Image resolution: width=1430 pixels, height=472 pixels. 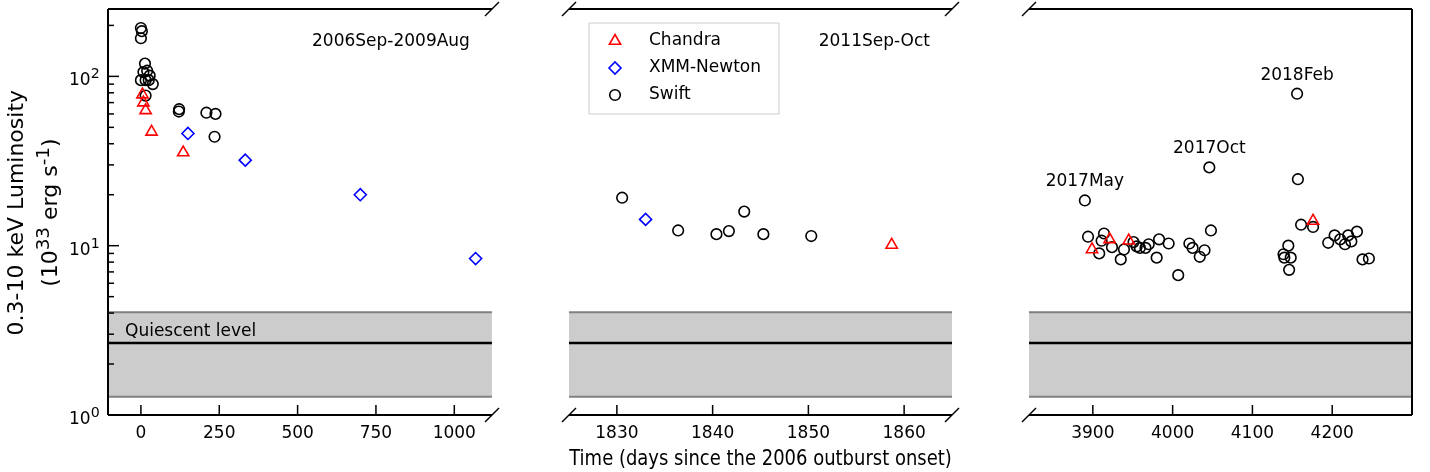 I want to click on x-tick-label: 3900, so click(x=1093, y=431).